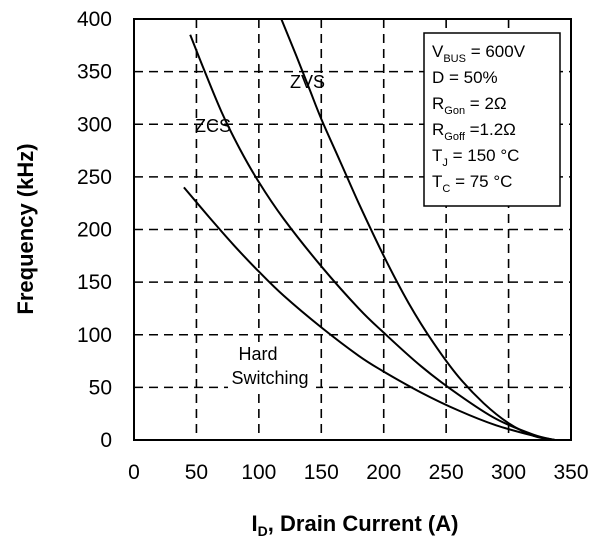  I want to click on x-tick-label: 0, so click(134, 472).